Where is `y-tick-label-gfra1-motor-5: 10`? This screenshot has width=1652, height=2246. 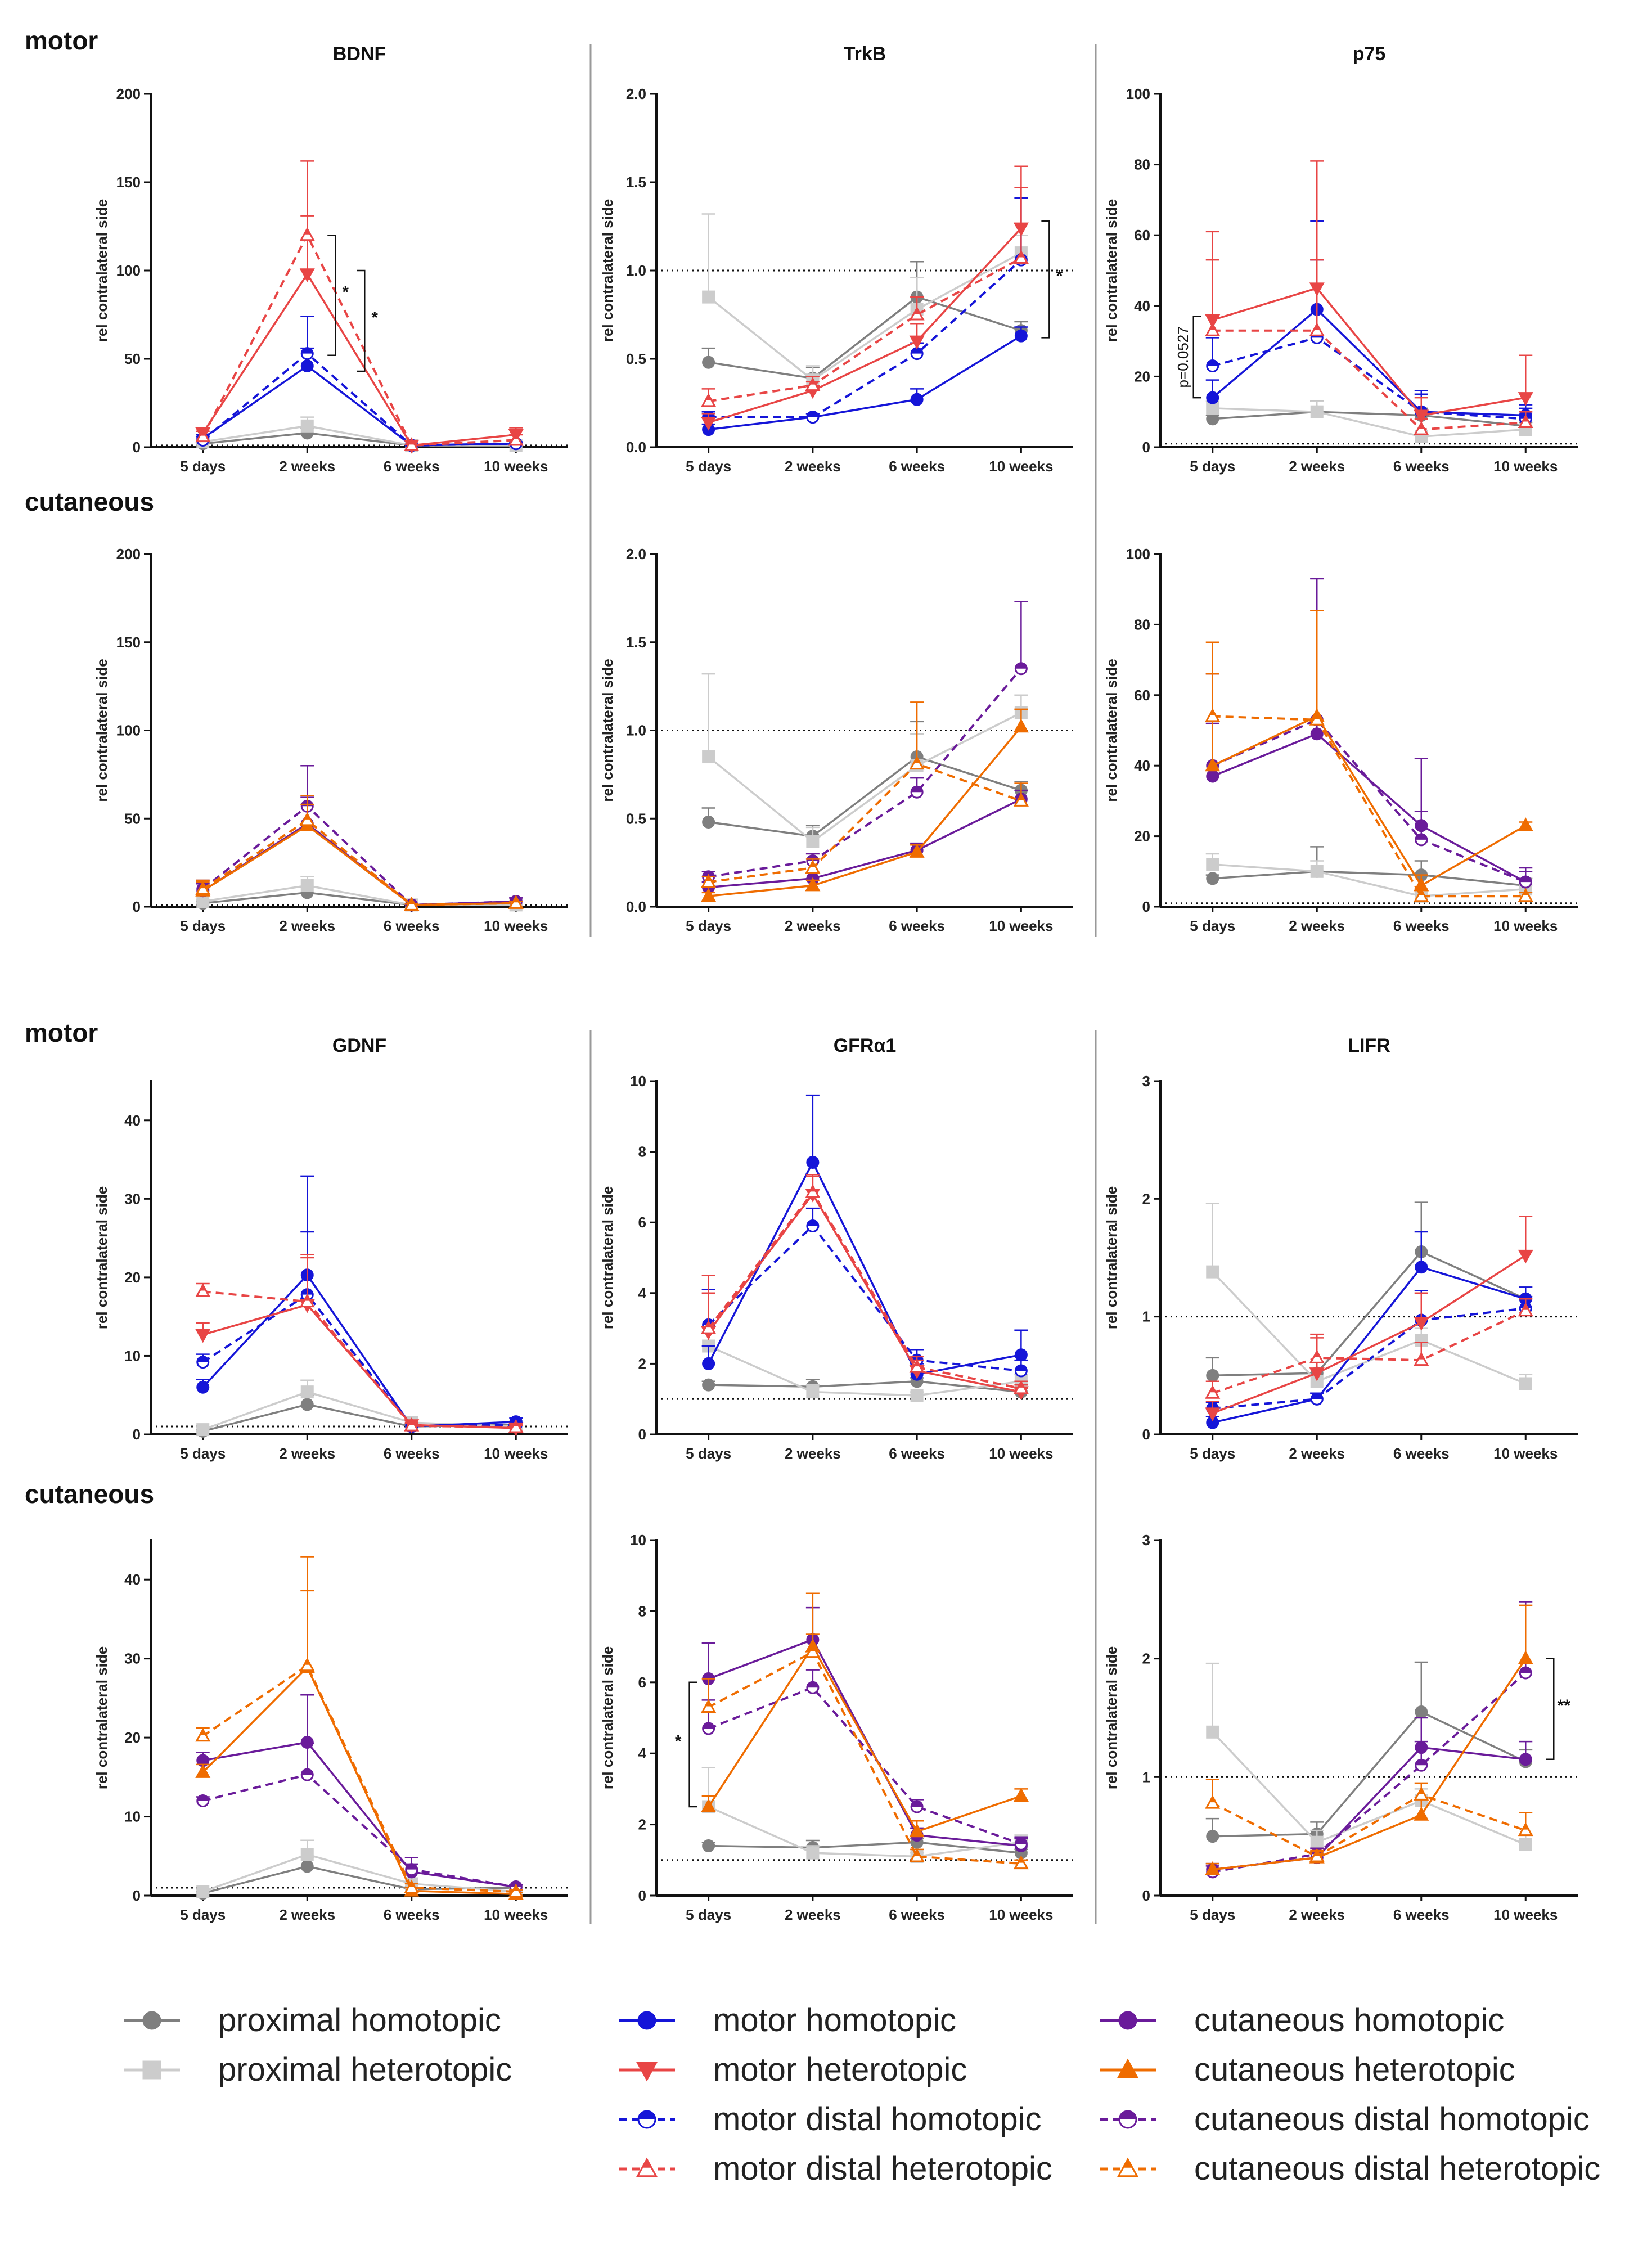 y-tick-label-gfra1-motor-5: 10 is located at coordinates (638, 1081).